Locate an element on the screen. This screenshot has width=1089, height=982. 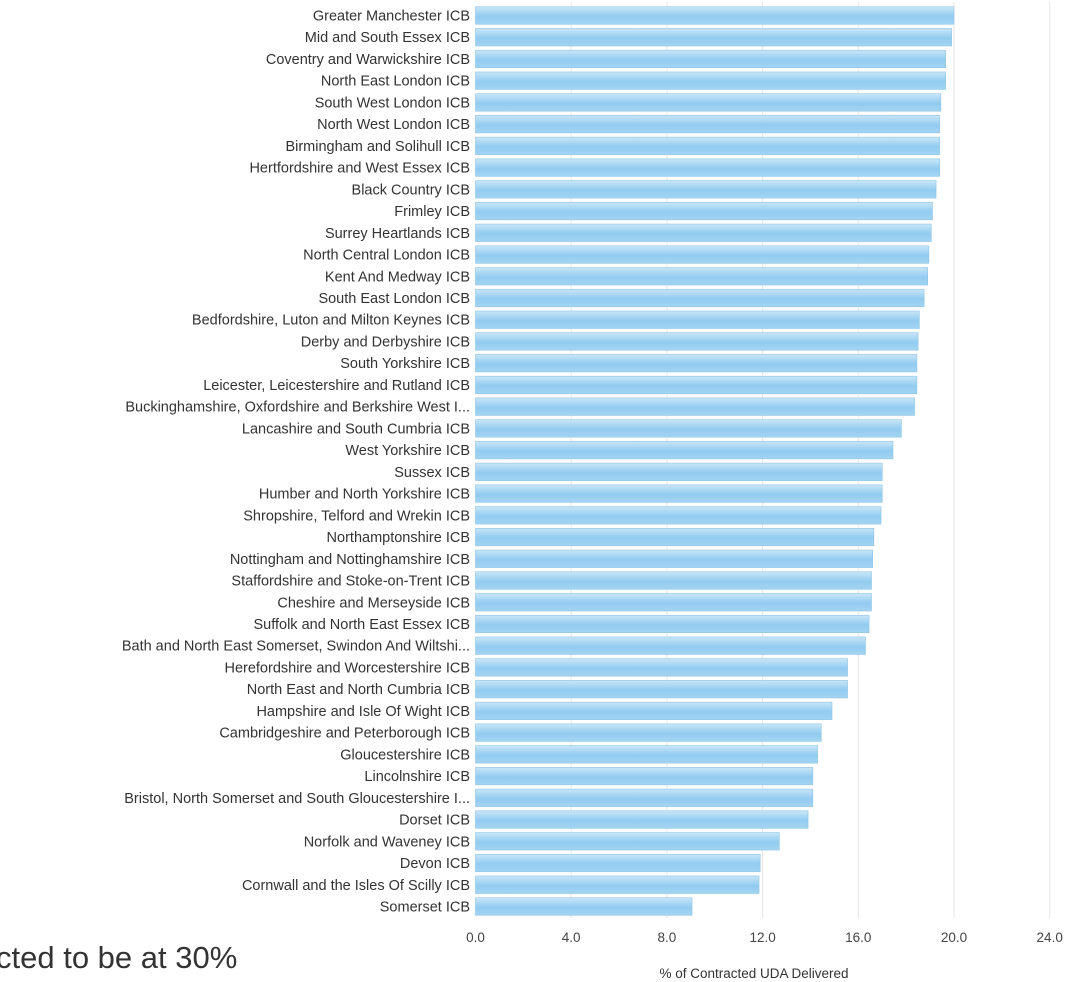
category-label: Greater Manchester ICB is located at coordinates (391, 17).